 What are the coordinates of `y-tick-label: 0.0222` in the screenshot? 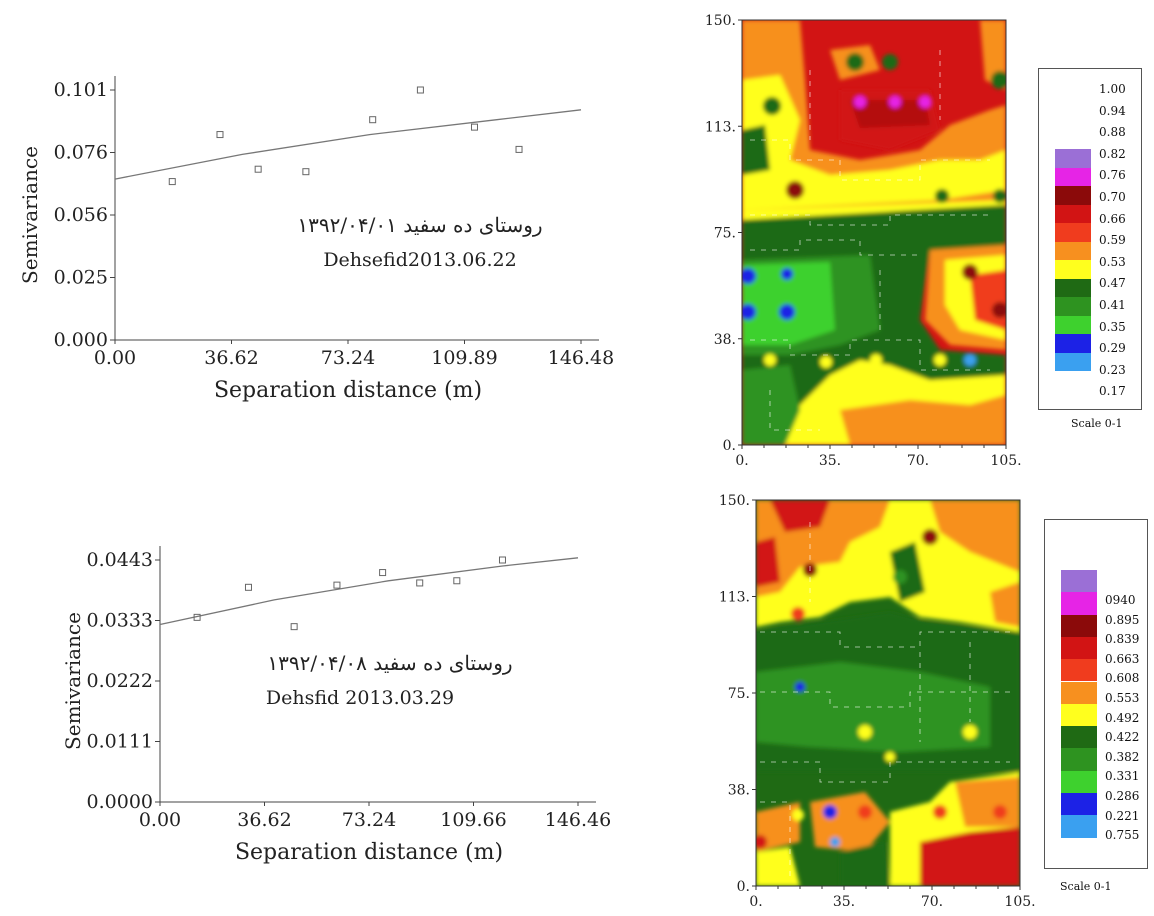 It's located at (120, 681).